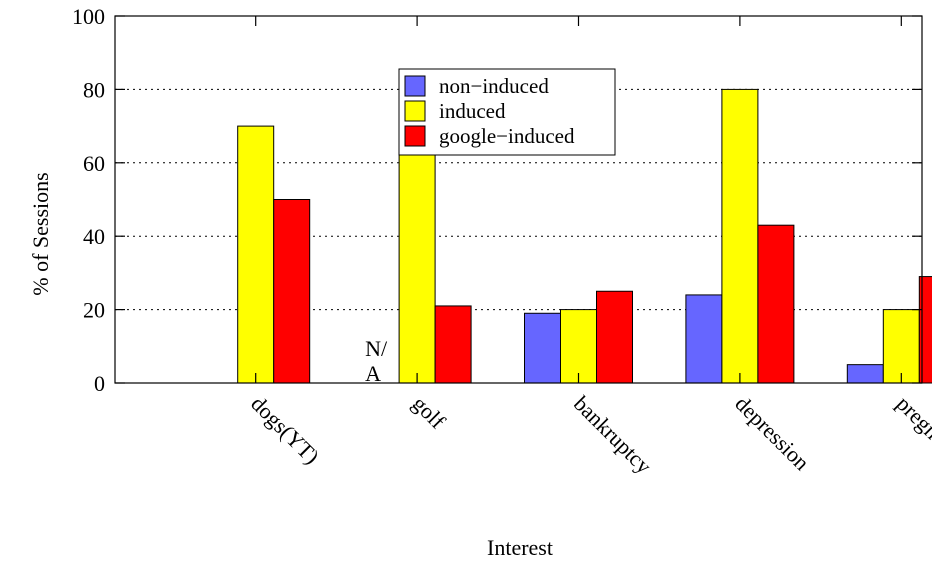  What do you see at coordinates (94, 236) in the screenshot?
I see `y-tick-label: 40` at bounding box center [94, 236].